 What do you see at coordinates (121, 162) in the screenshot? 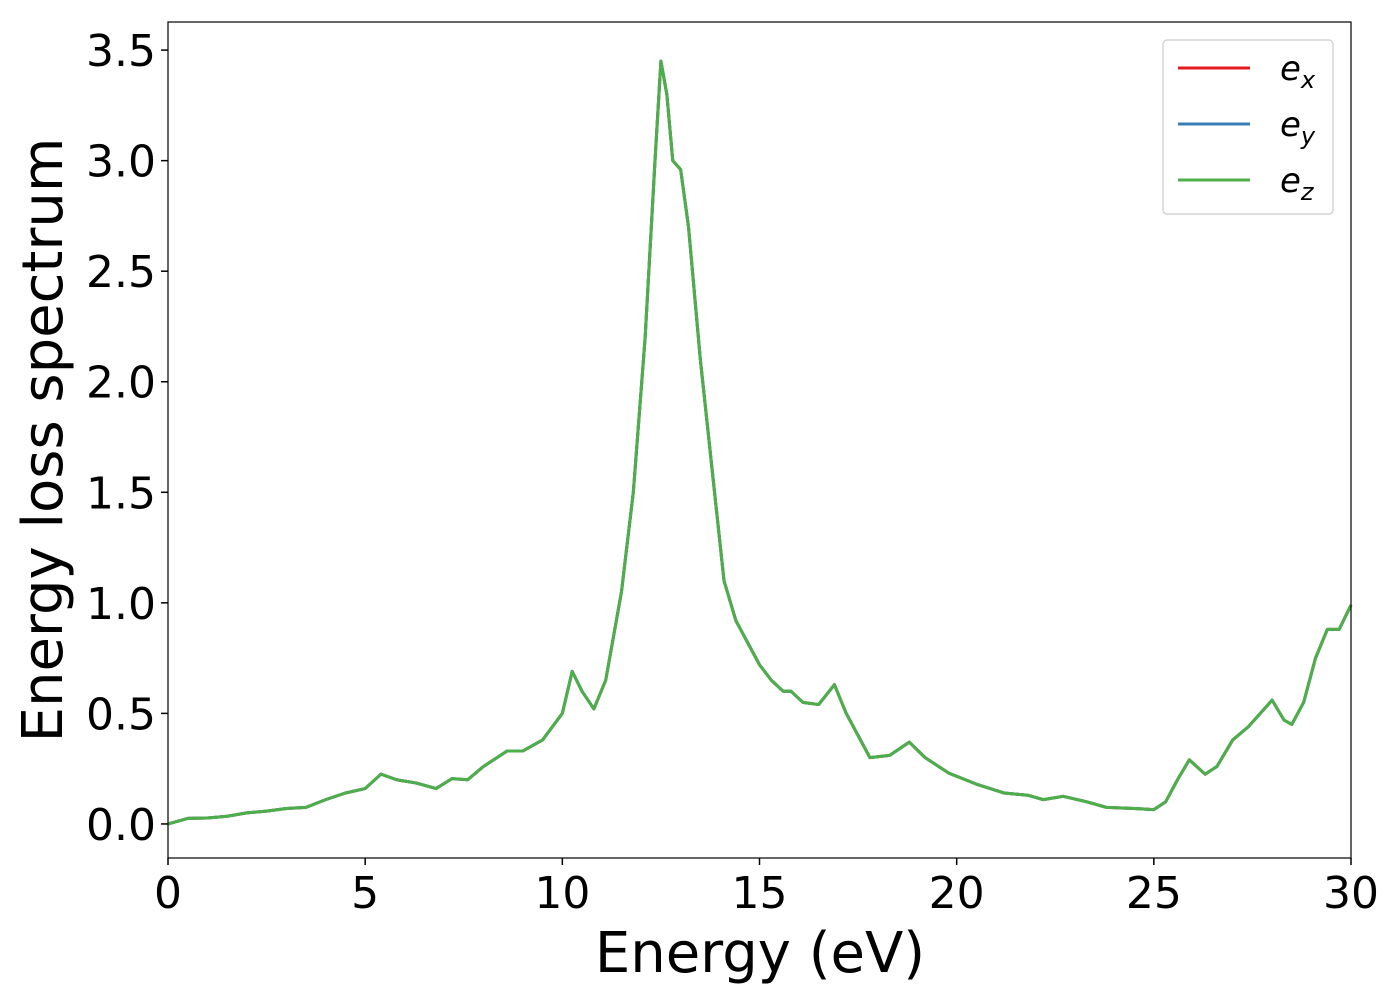
I see `y-tick-label: 3.0` at bounding box center [121, 162].